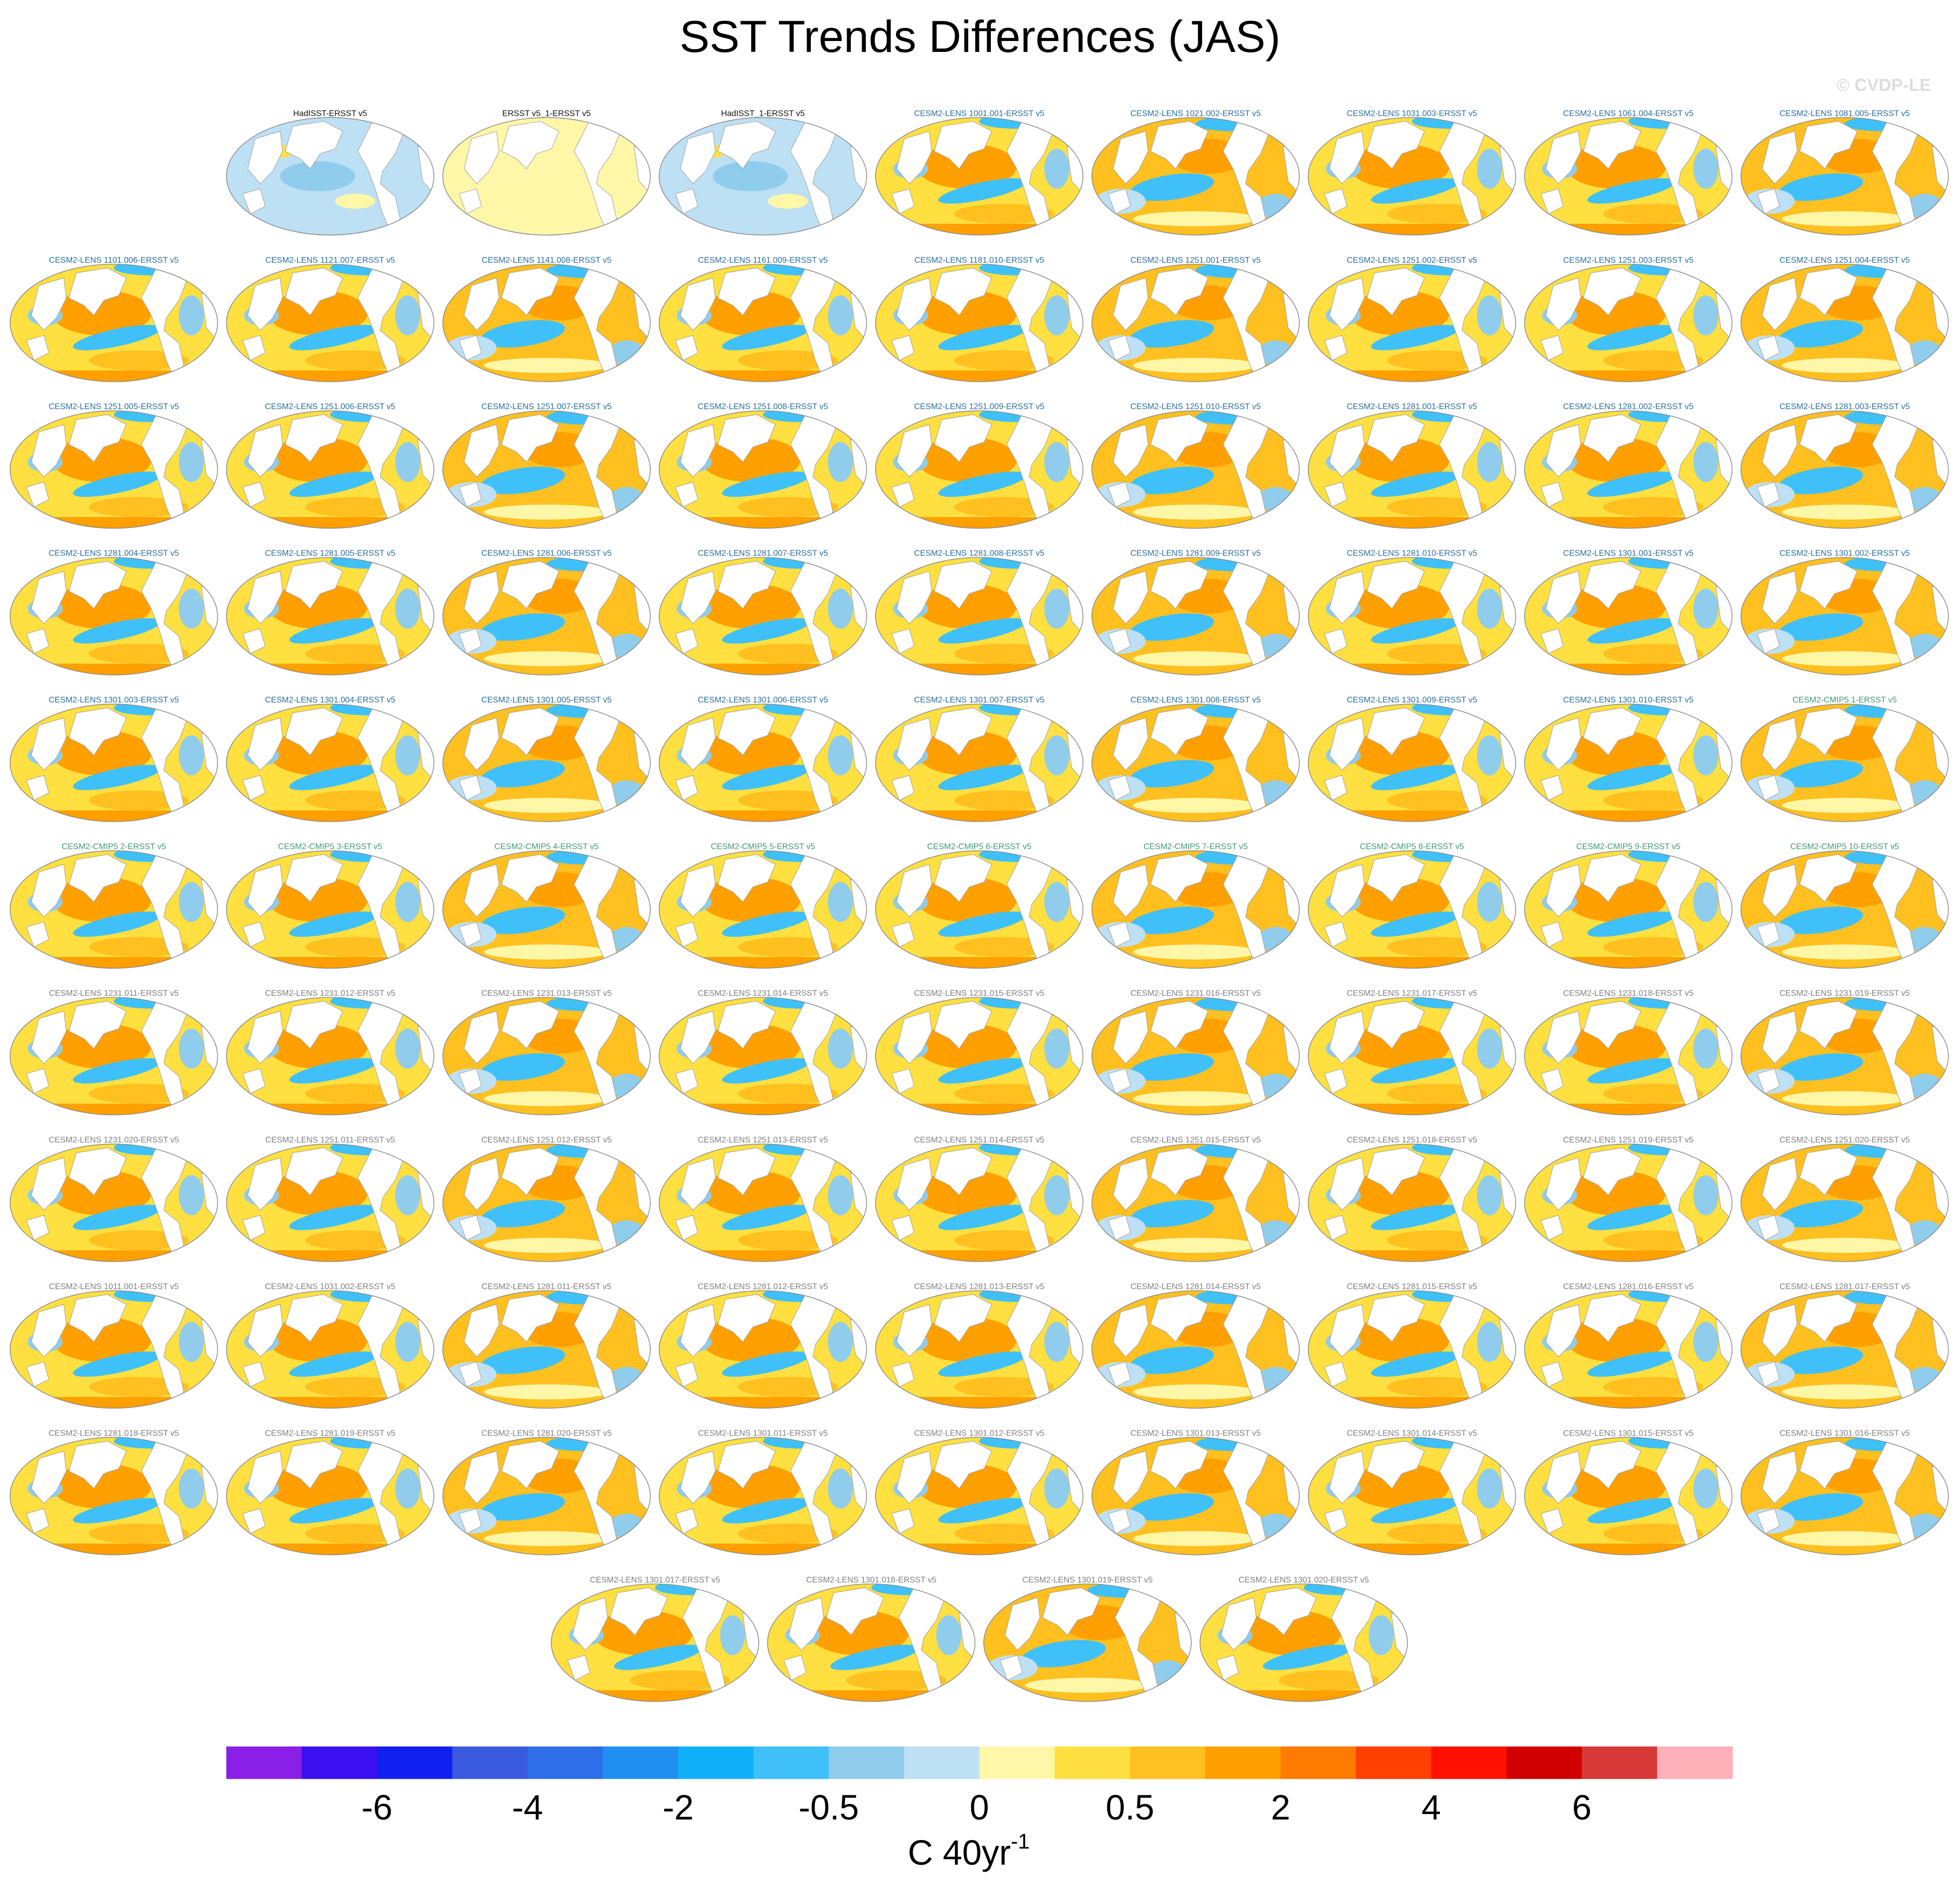  What do you see at coordinates (979, 1492) in the screenshot?
I see `panel: CESM2-LENS 1301.012-ERSST v5` at bounding box center [979, 1492].